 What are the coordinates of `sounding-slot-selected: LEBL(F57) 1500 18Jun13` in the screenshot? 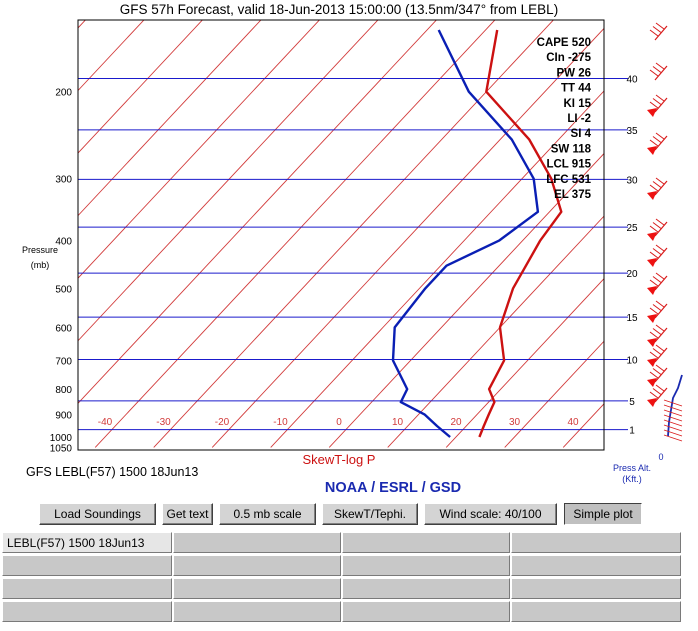 It's located at (87, 542).